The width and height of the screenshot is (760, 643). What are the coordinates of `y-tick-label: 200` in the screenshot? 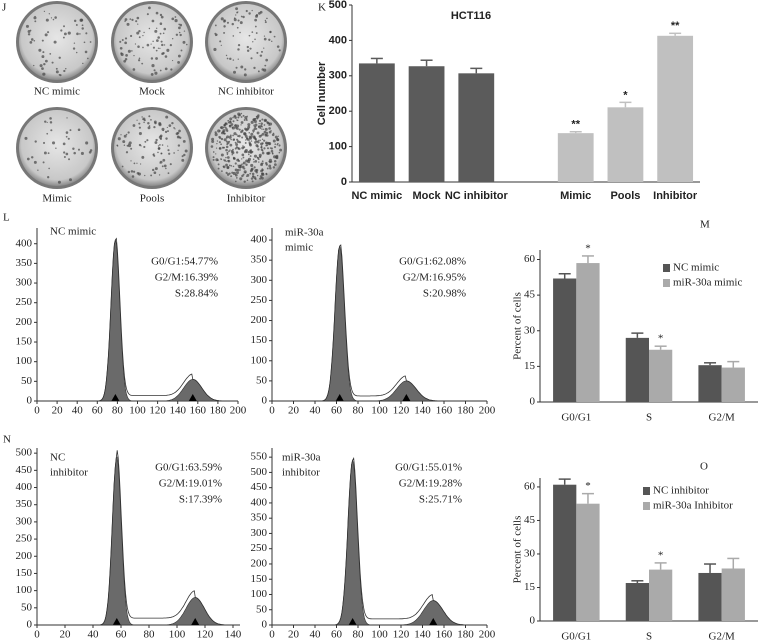 It's located at (259, 320).